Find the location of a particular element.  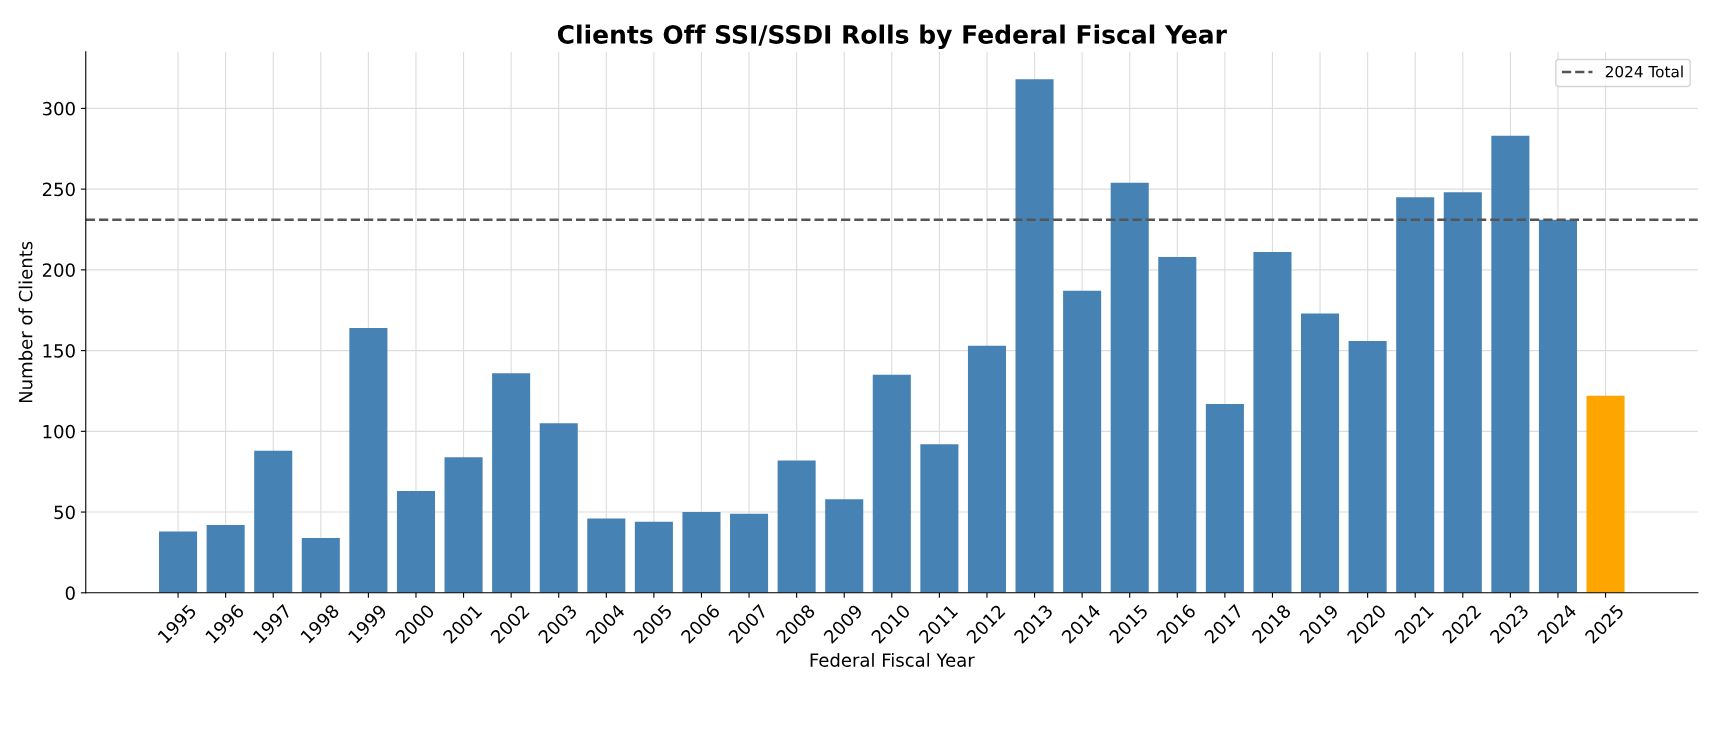

chart-title: Clients Off SSI/SSDI Rolls by Federal Fiscal Year is located at coordinates (892, 36).